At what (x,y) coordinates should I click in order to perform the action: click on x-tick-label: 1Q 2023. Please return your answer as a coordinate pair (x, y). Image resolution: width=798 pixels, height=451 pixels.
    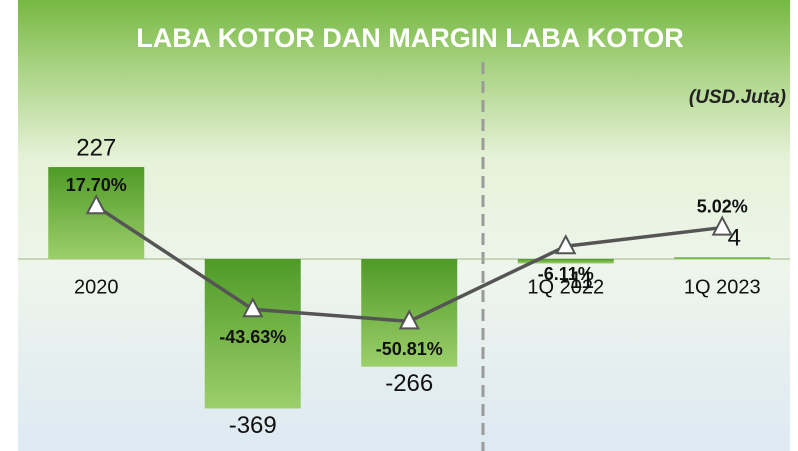
    Looking at the image, I should click on (722, 287).